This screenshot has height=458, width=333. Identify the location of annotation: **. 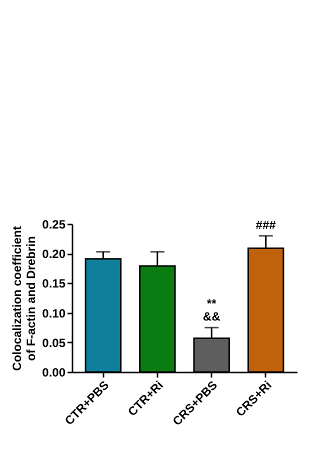
(211, 303).